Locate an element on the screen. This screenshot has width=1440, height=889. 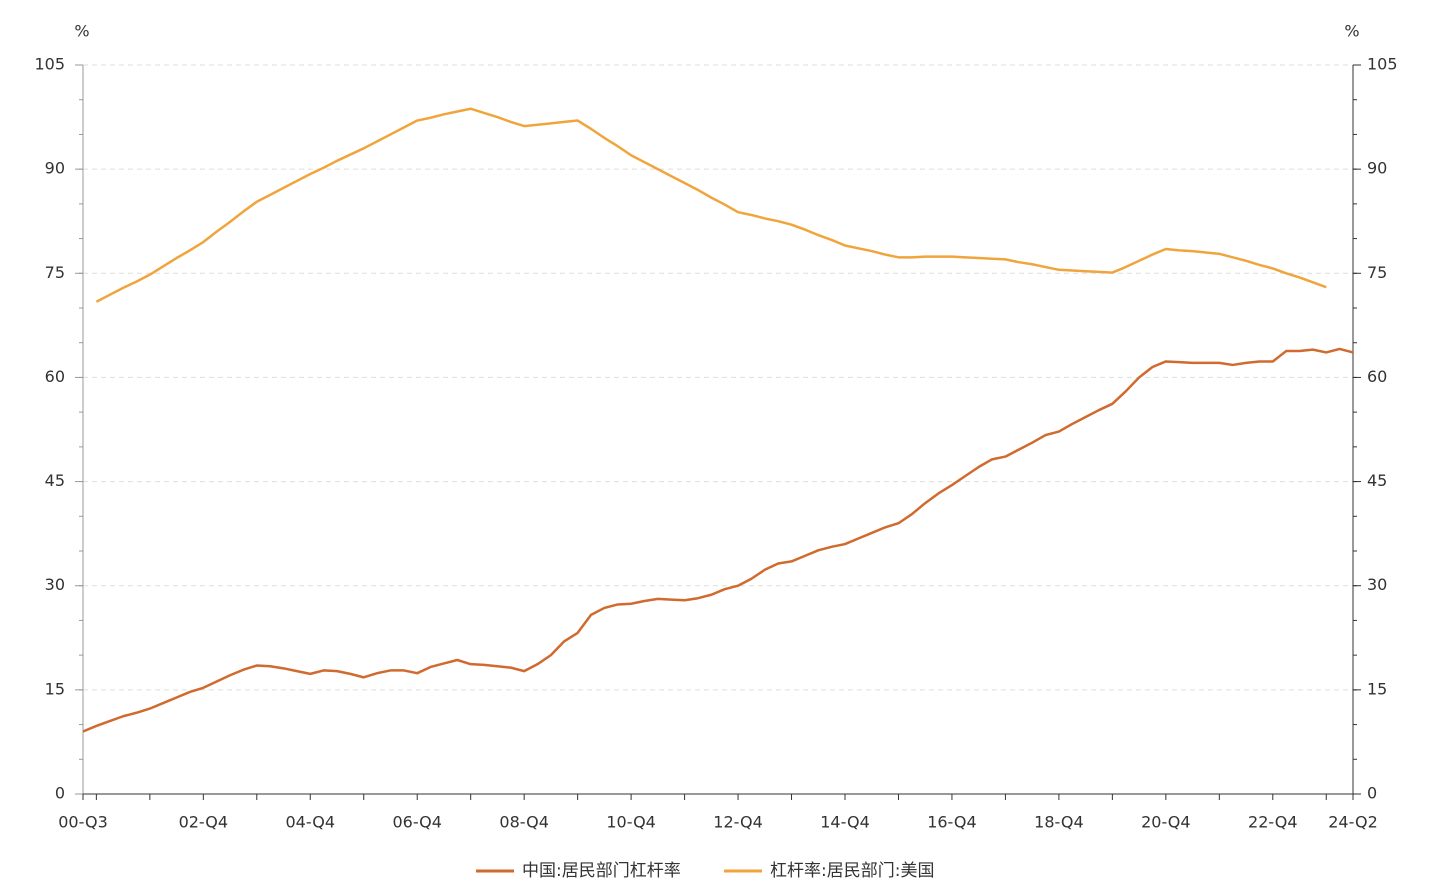
x-tick-label: 00-Q3 is located at coordinates (83, 822).